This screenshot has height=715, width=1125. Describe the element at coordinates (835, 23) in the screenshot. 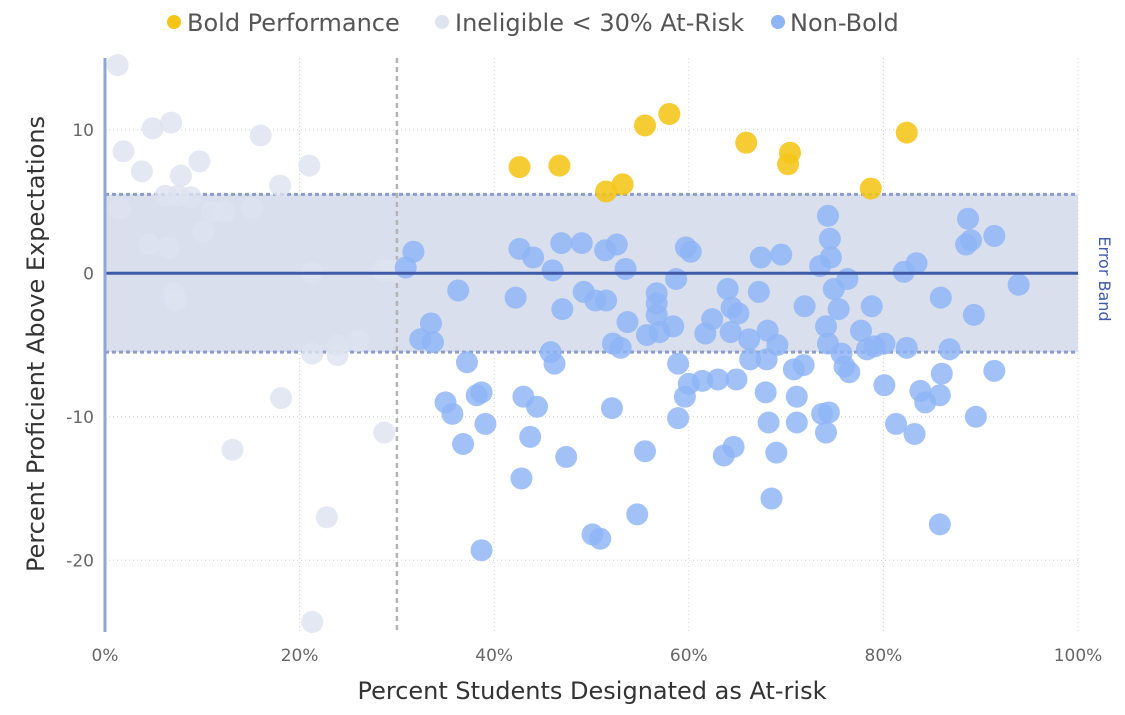

I see `legend-item-nonbold: Non-Bold` at that location.